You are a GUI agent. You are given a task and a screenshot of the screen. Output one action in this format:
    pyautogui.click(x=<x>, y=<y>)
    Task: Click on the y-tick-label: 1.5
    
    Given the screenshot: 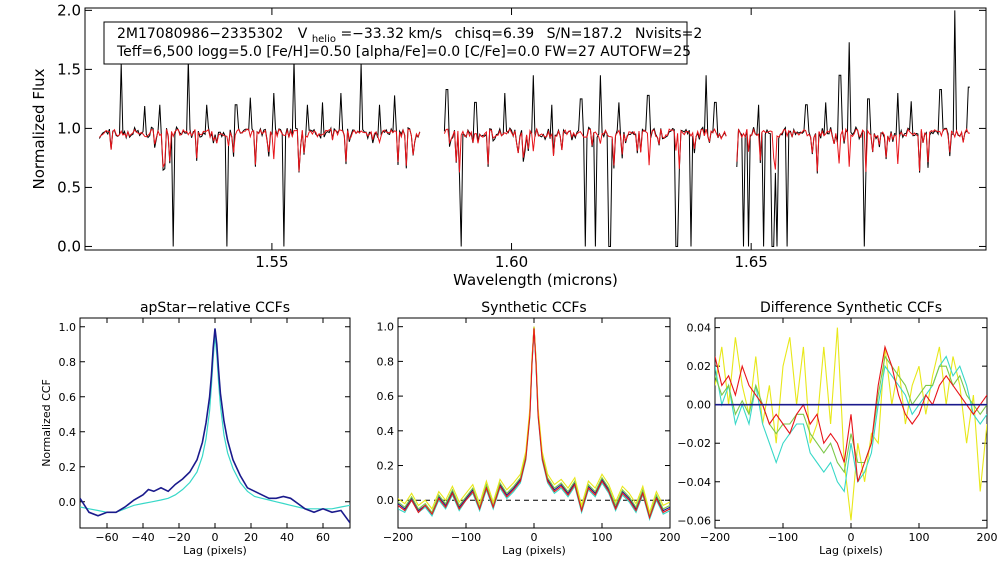 What is the action you would take?
    pyautogui.click(x=69, y=69)
    